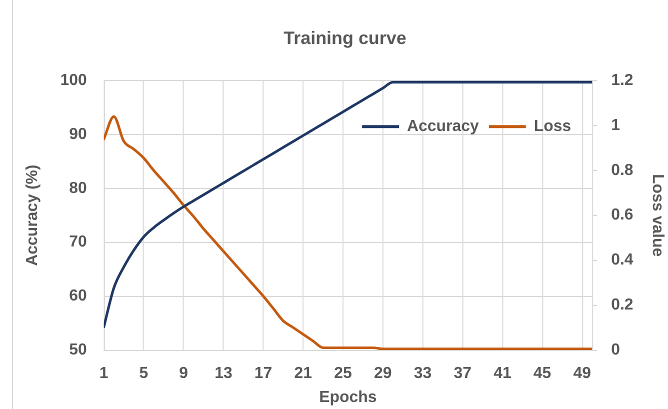 Image resolution: width=668 pixels, height=409 pixels. I want to click on x-tick-label: 49, so click(582, 373).